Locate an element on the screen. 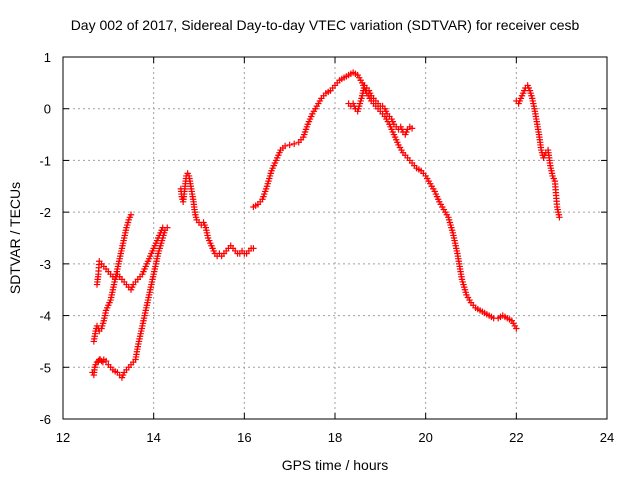  y-tick-label: 1 is located at coordinates (47, 57).